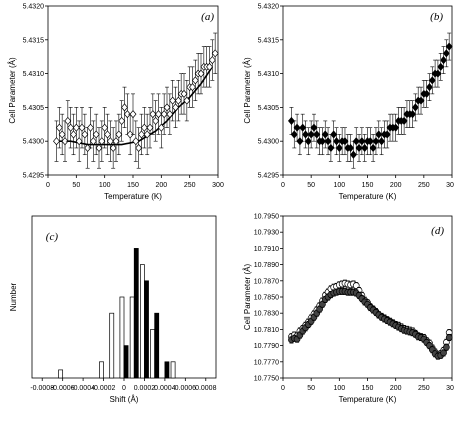 This screenshot has width=454, height=425. What do you see at coordinates (52, 237) in the screenshot?
I see `panel-label-c: (c)` at bounding box center [52, 237].